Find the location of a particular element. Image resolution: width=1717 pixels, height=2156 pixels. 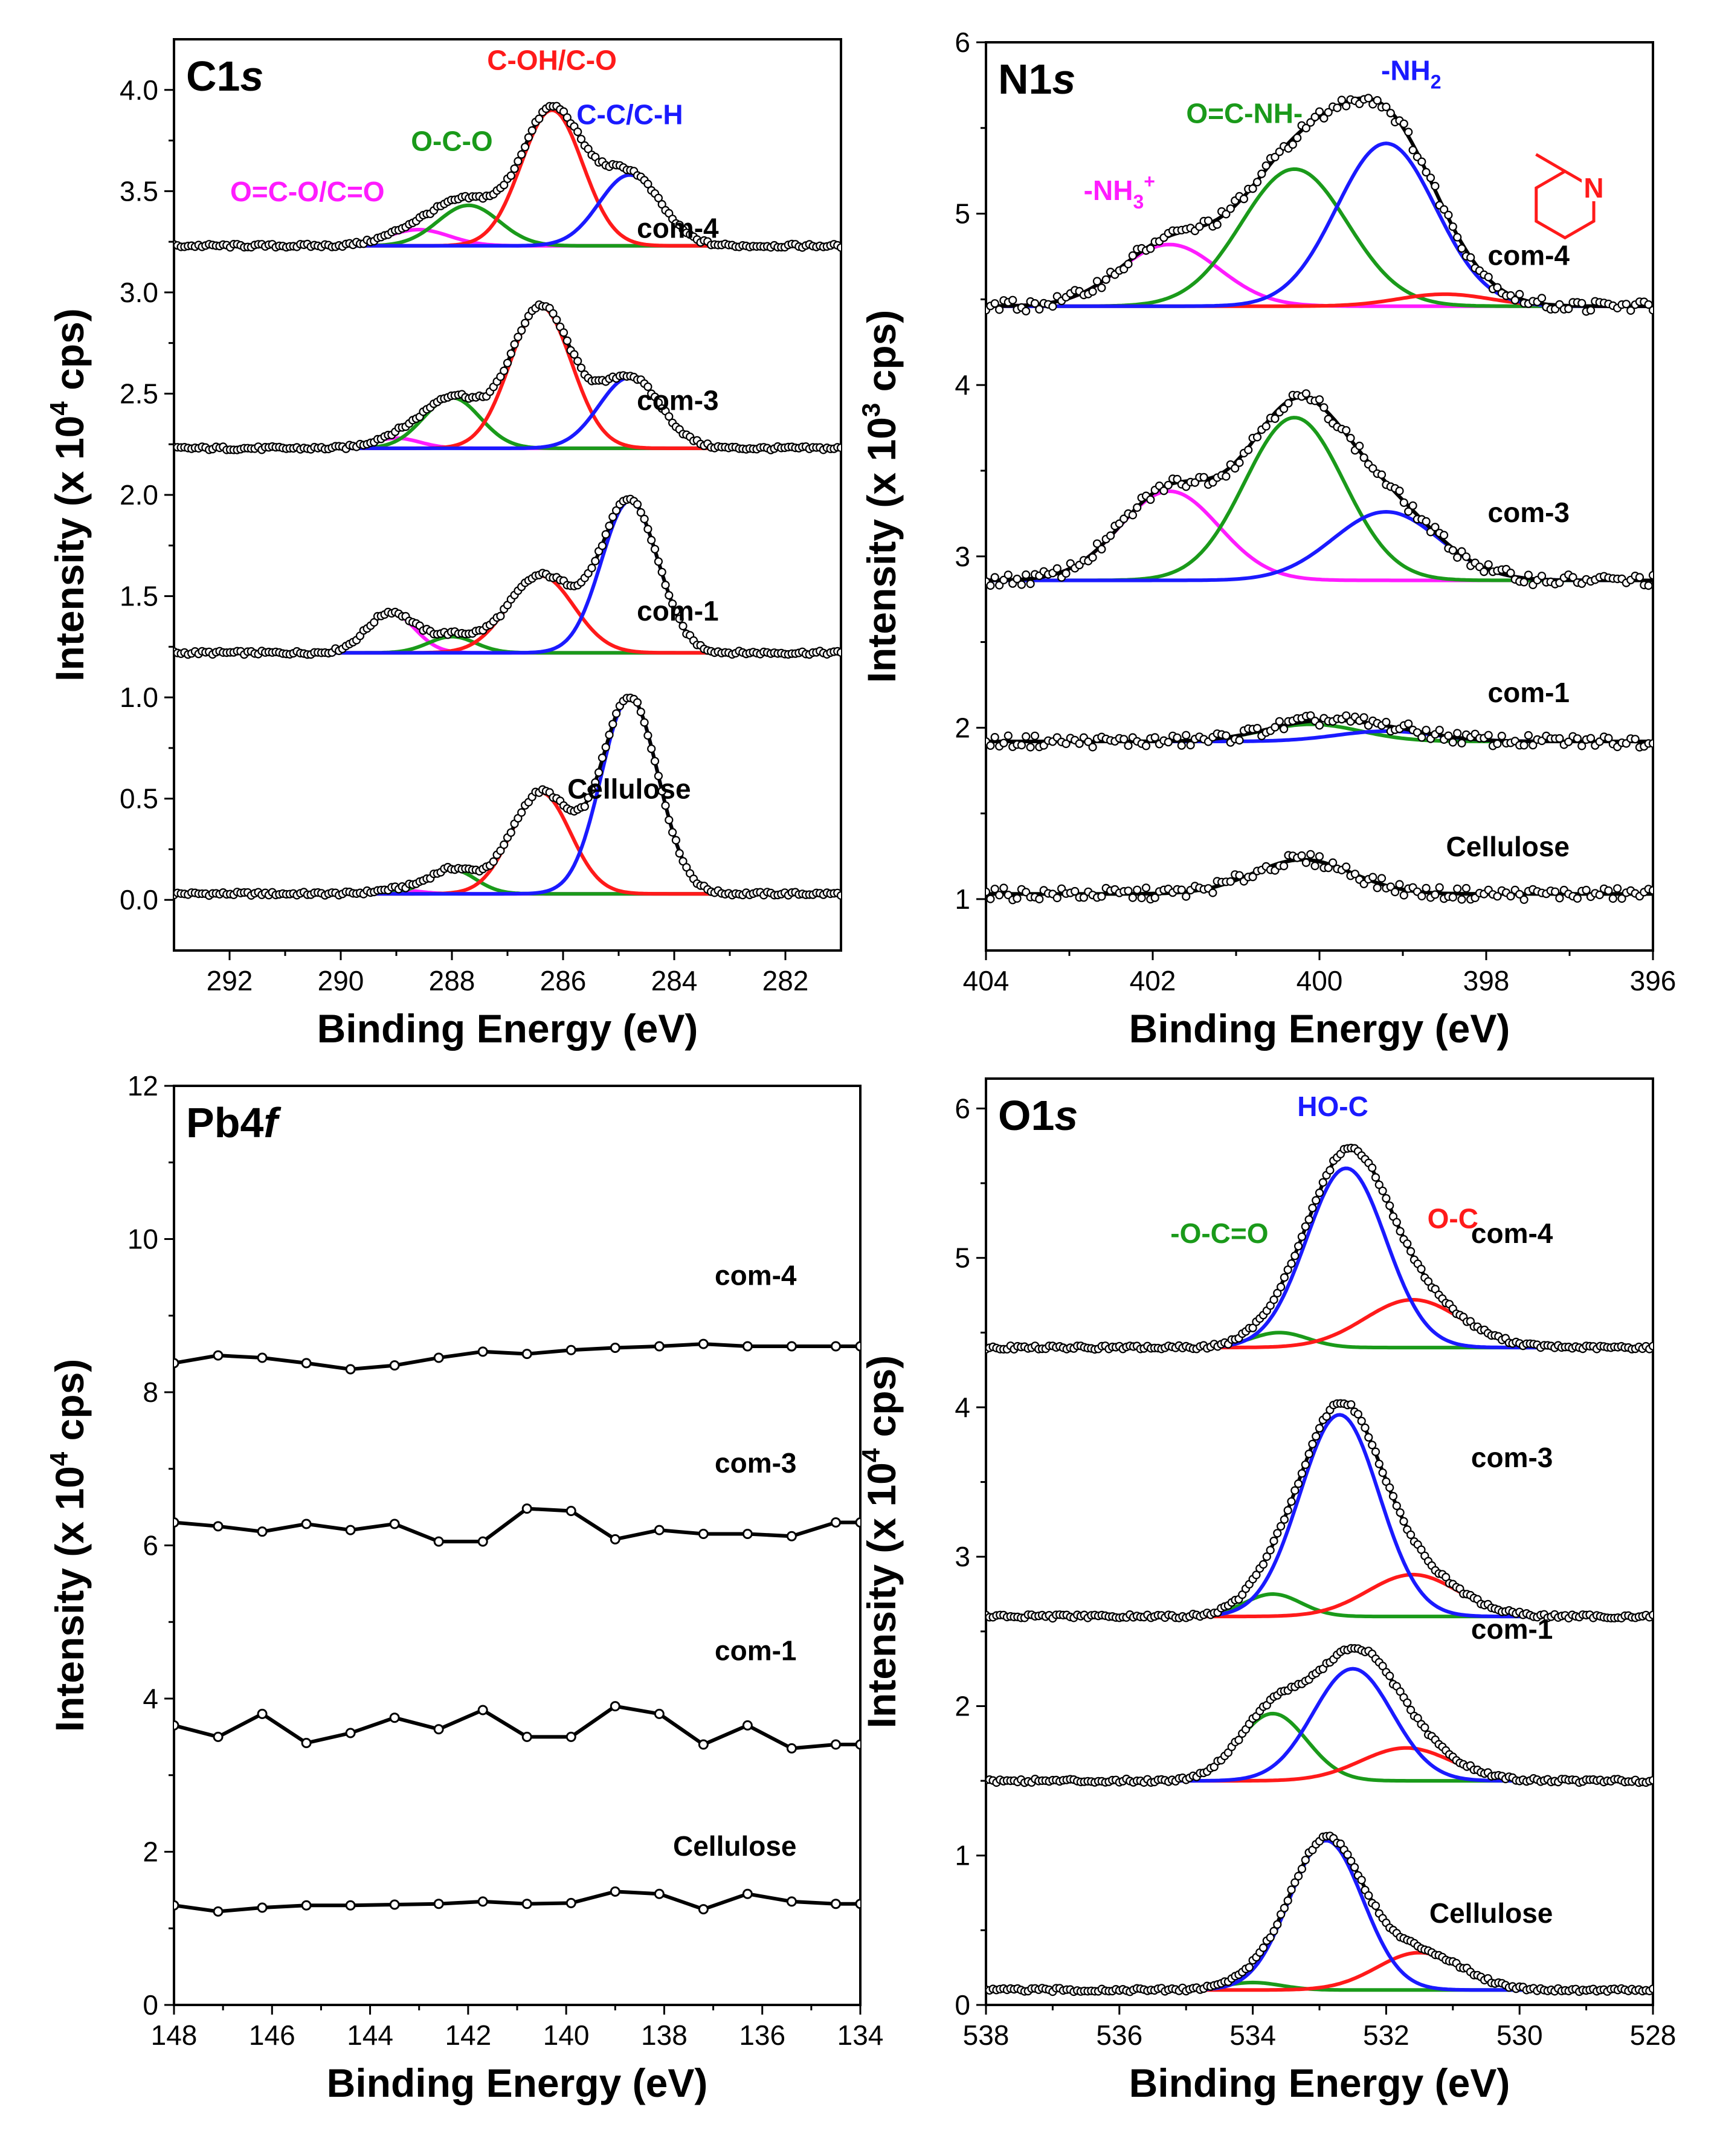

pb4f-xtick-label: 136 is located at coordinates (762, 2035).